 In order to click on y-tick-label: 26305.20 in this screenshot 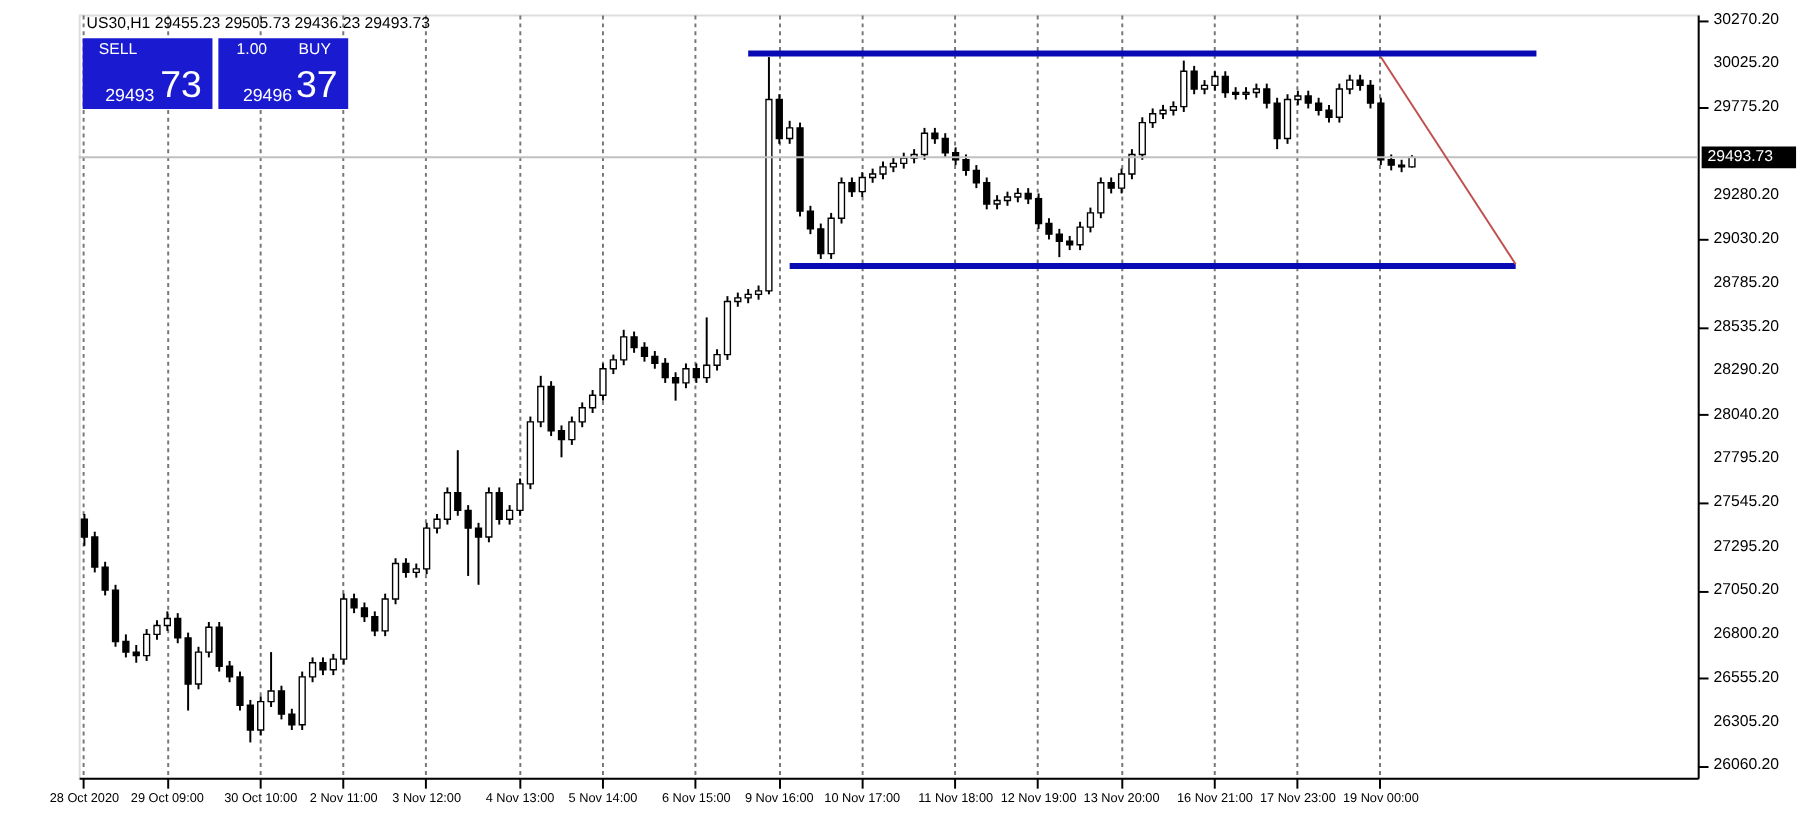, I will do `click(1747, 720)`.